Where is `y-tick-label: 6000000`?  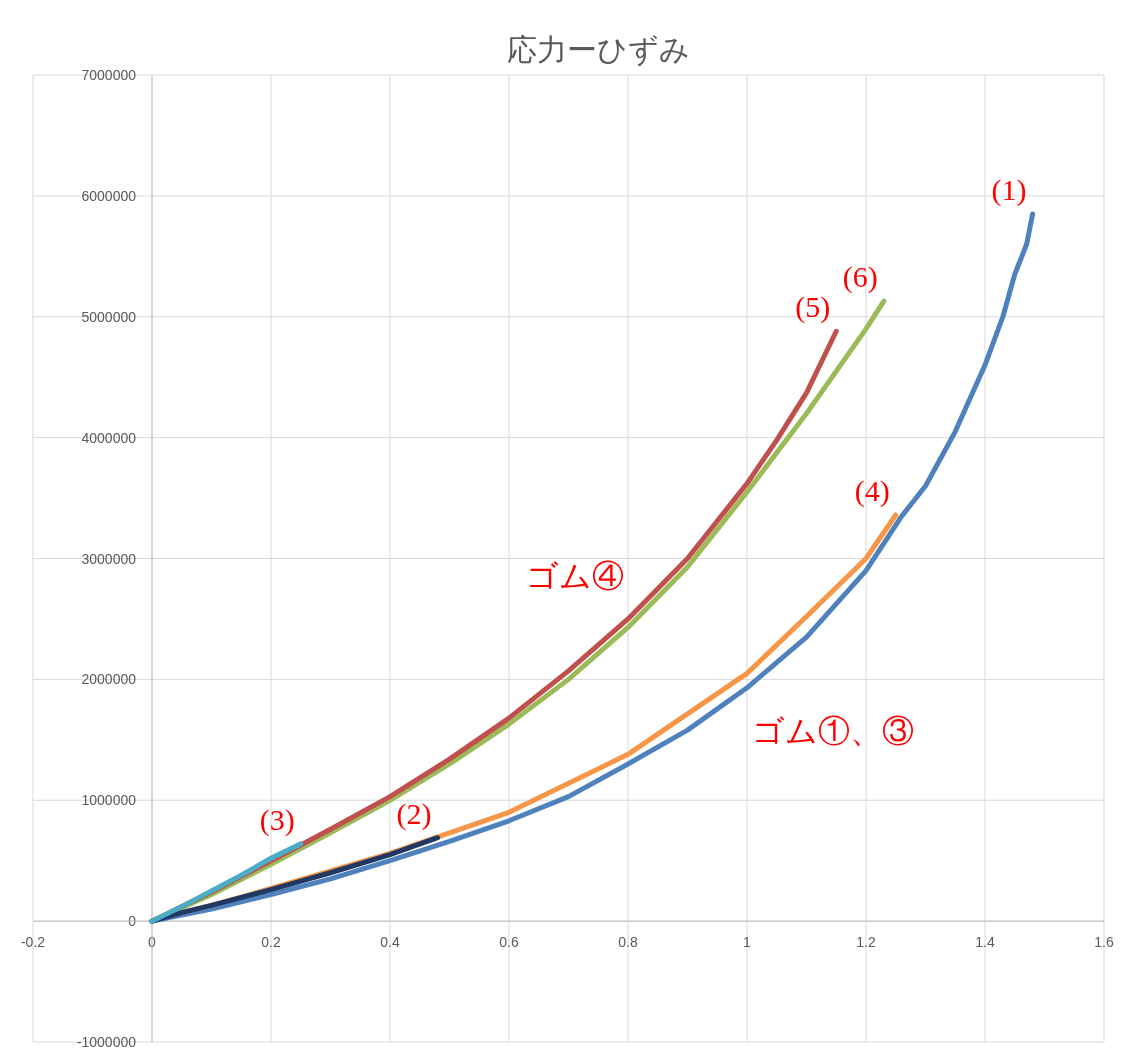 y-tick-label: 6000000 is located at coordinates (109, 195).